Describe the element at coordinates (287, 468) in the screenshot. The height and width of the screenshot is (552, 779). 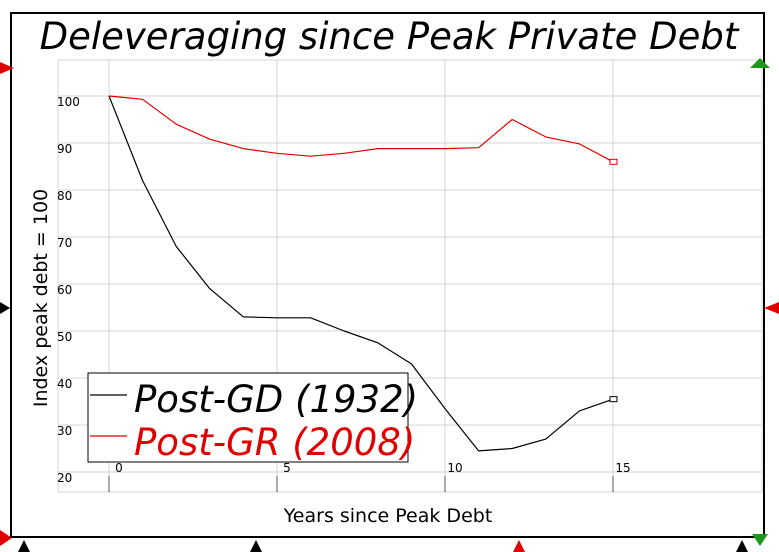
I see `x-tick-label: 5` at that location.